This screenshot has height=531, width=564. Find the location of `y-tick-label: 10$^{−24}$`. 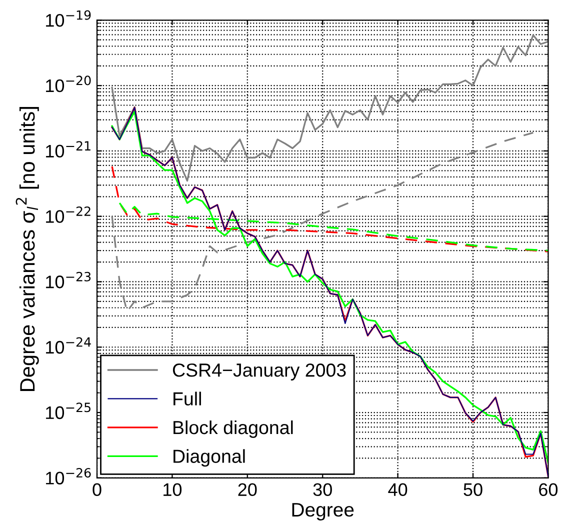

y-tick-label: 10$^{−24}$ is located at coordinates (68, 345).